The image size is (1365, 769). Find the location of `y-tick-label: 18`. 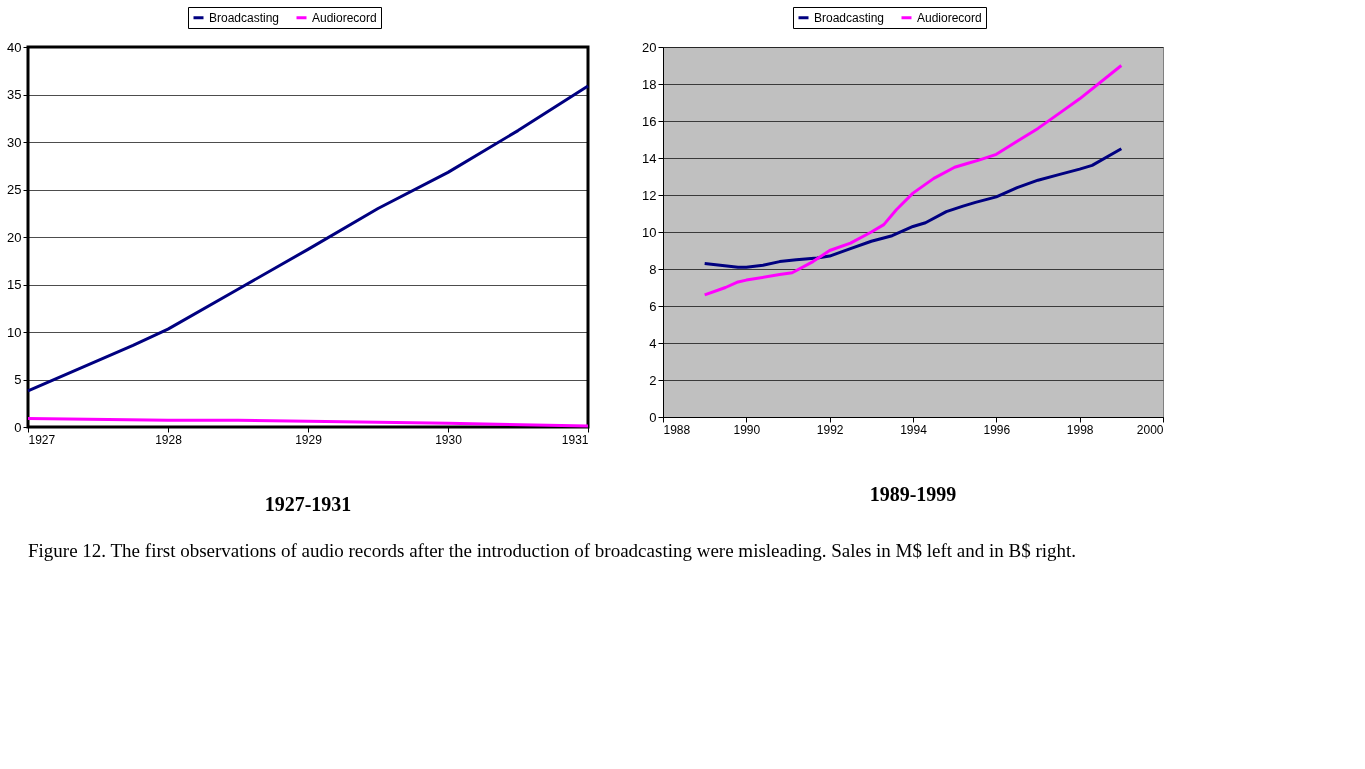

y-tick-label: 18 is located at coordinates (649, 84).